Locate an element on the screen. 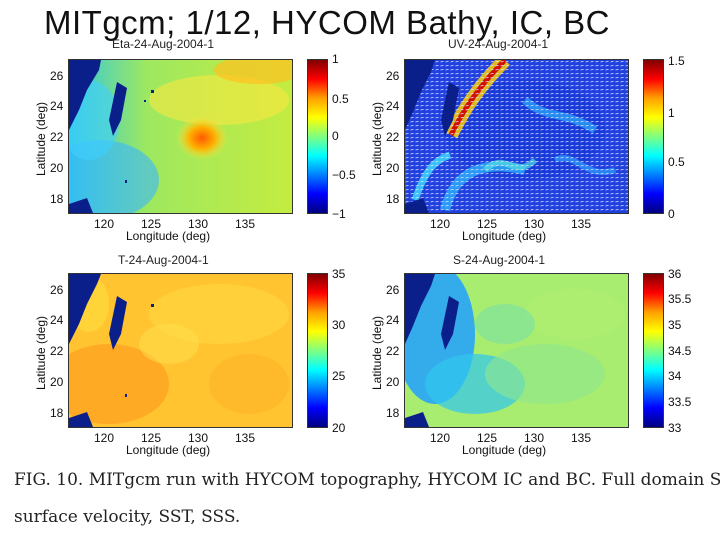 This screenshot has height=540, width=720. sst-map is located at coordinates (180, 350).